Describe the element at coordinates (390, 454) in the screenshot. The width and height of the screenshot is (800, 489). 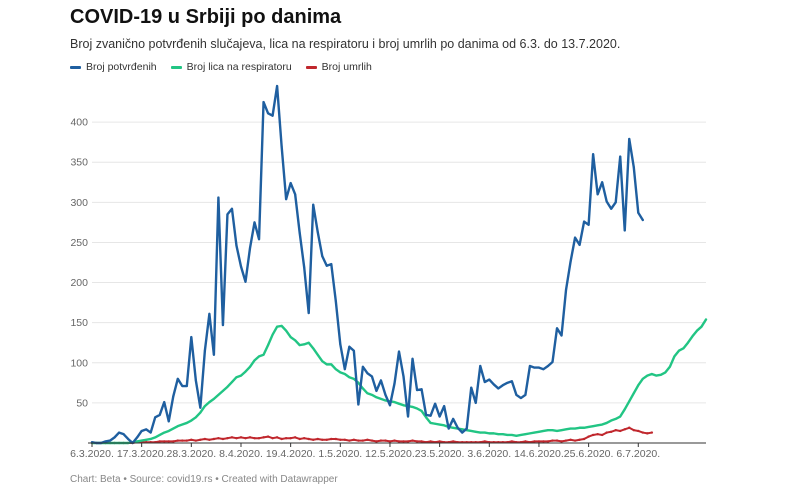
I see `x-tick-label: 12.5.2020.` at that location.